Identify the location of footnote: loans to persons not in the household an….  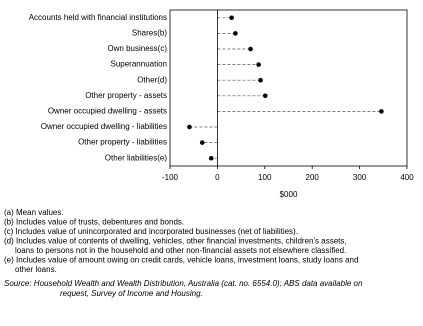
(180, 250).